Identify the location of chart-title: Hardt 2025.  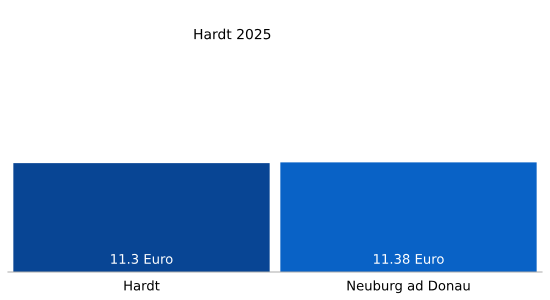
(232, 34).